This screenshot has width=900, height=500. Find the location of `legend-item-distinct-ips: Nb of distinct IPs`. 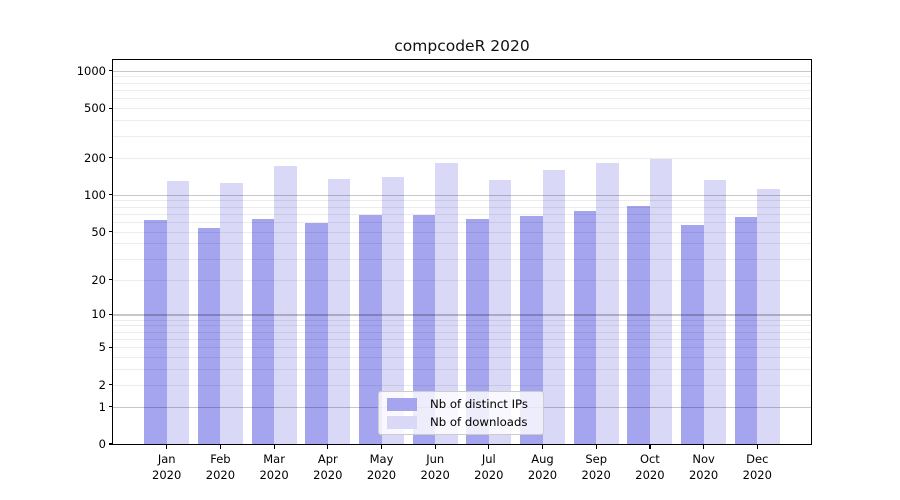

legend-item-distinct-ips: Nb of distinct IPs is located at coordinates (461, 404).